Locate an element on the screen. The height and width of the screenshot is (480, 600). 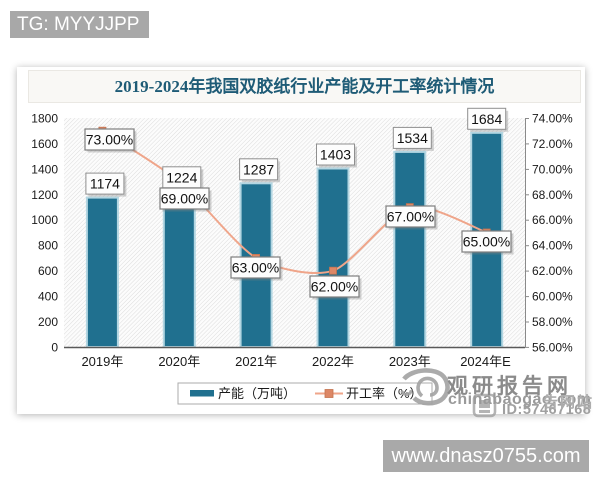
svg-text: 63.00% is located at coordinates (255, 268).